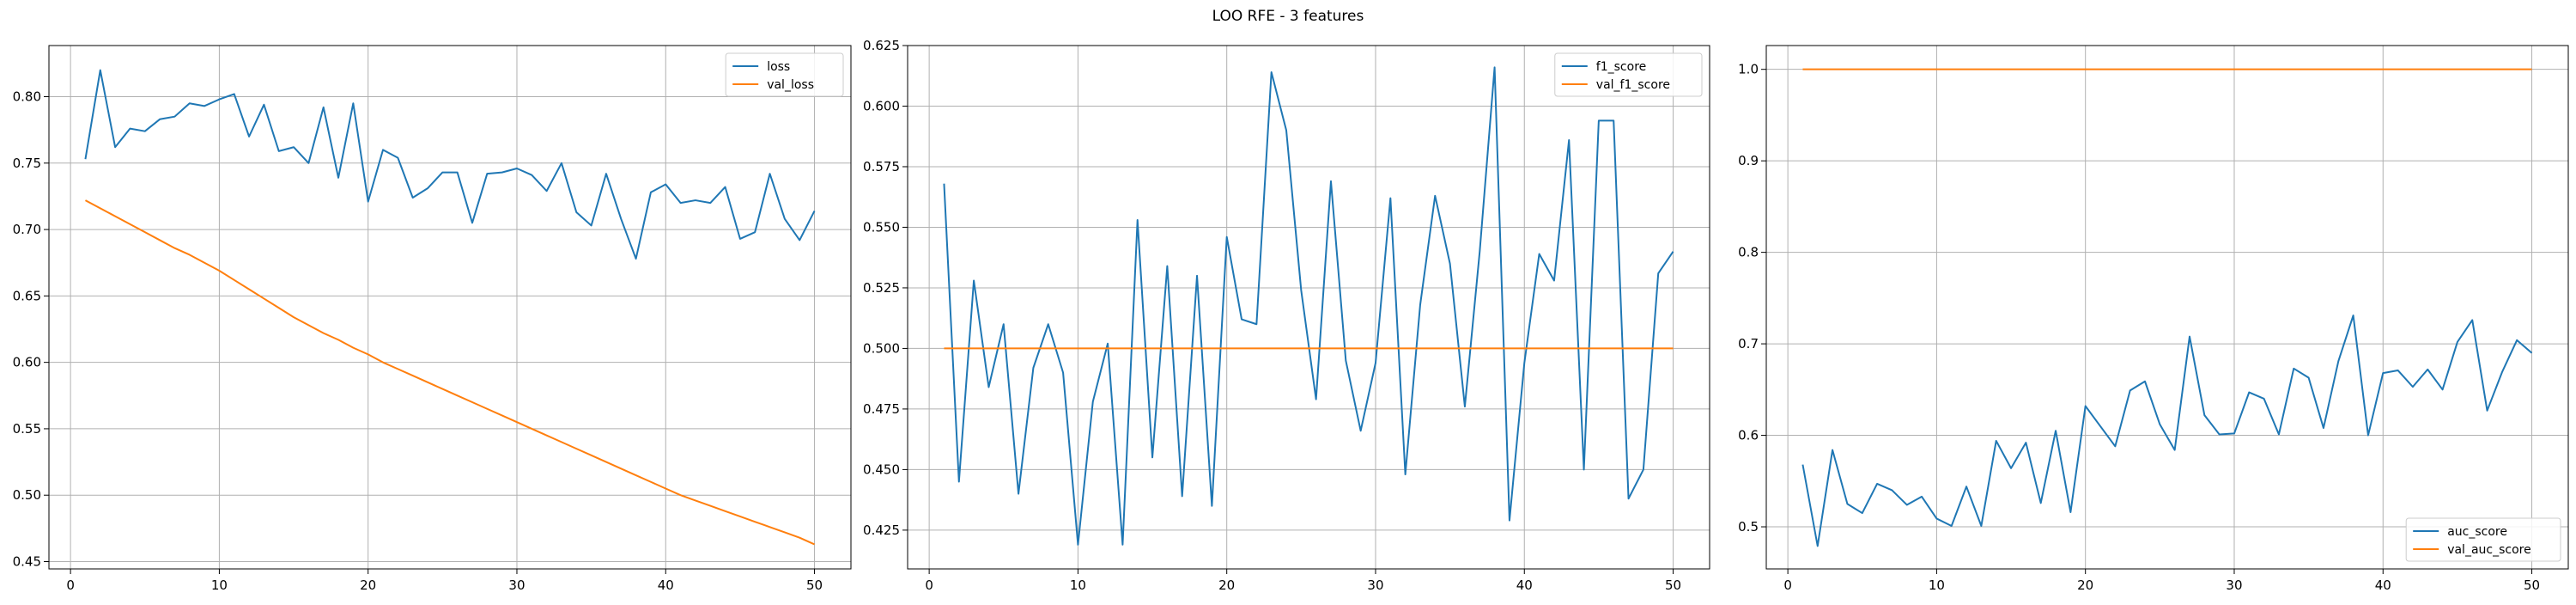 The width and height of the screenshot is (2576, 605). I want to click on y-tick-label: 0.500, so click(881, 348).